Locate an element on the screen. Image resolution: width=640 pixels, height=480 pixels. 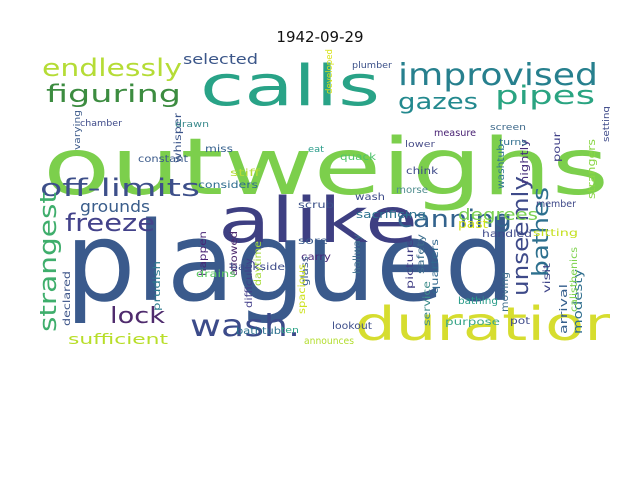
cloud-word-visit: visit is located at coordinates (547, 278).